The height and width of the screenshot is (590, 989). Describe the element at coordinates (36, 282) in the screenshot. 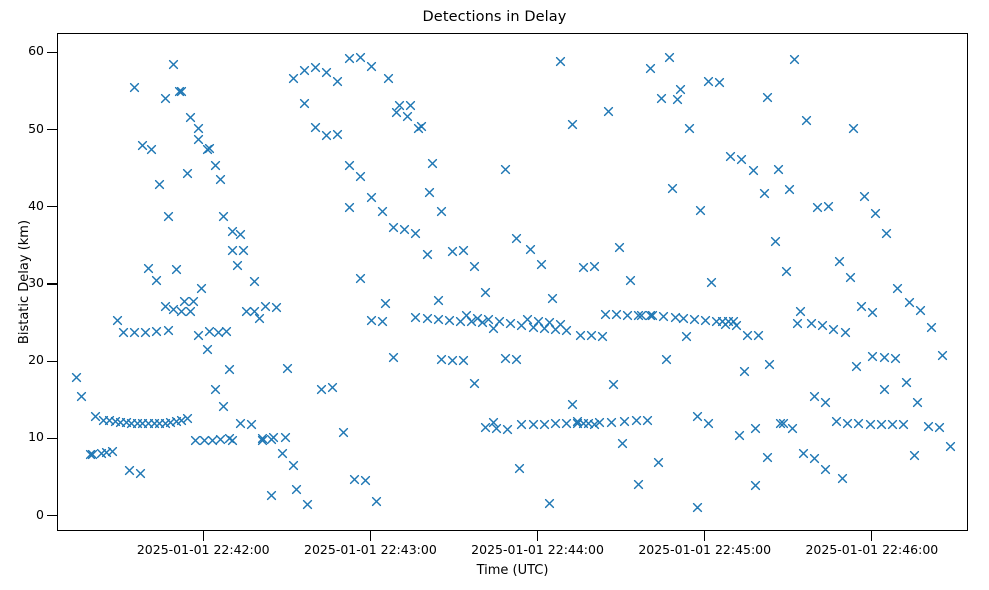

I see `y-axis-tick-label: 30` at that location.